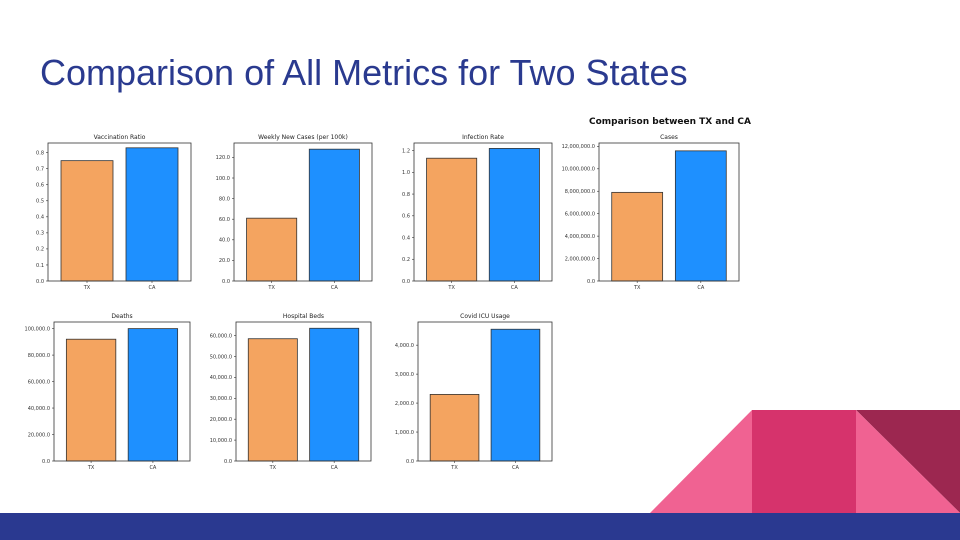  Describe the element at coordinates (221, 399) in the screenshot. I see `y-tick-label: 30,000.0` at that location.